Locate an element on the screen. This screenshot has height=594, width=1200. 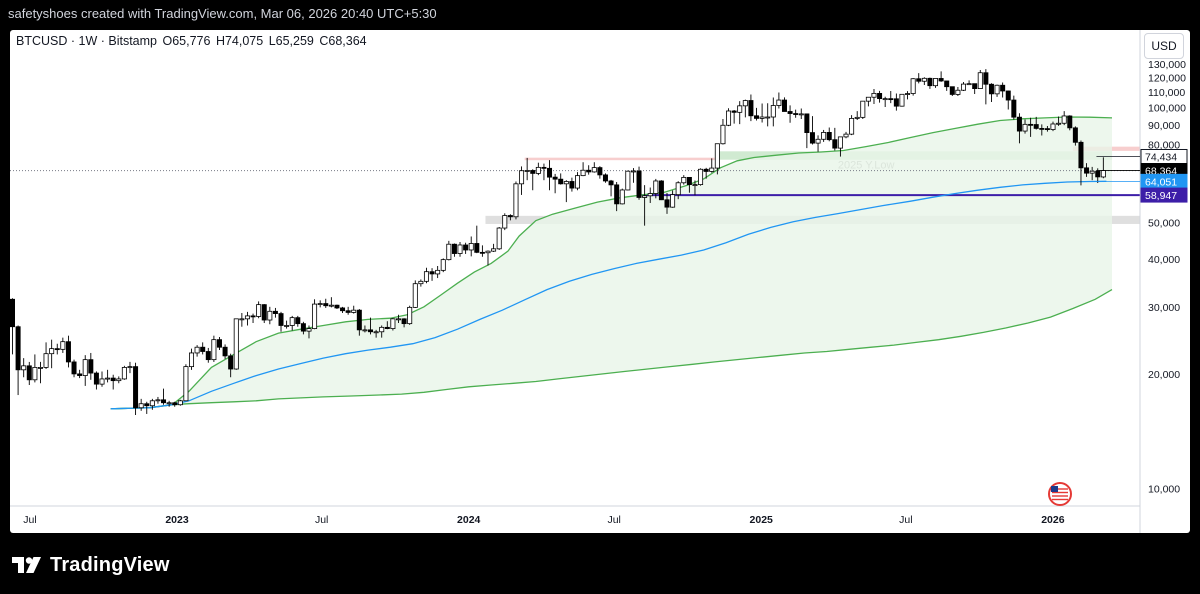
tradingview-logo: TradingView is located at coordinates (91, 565).